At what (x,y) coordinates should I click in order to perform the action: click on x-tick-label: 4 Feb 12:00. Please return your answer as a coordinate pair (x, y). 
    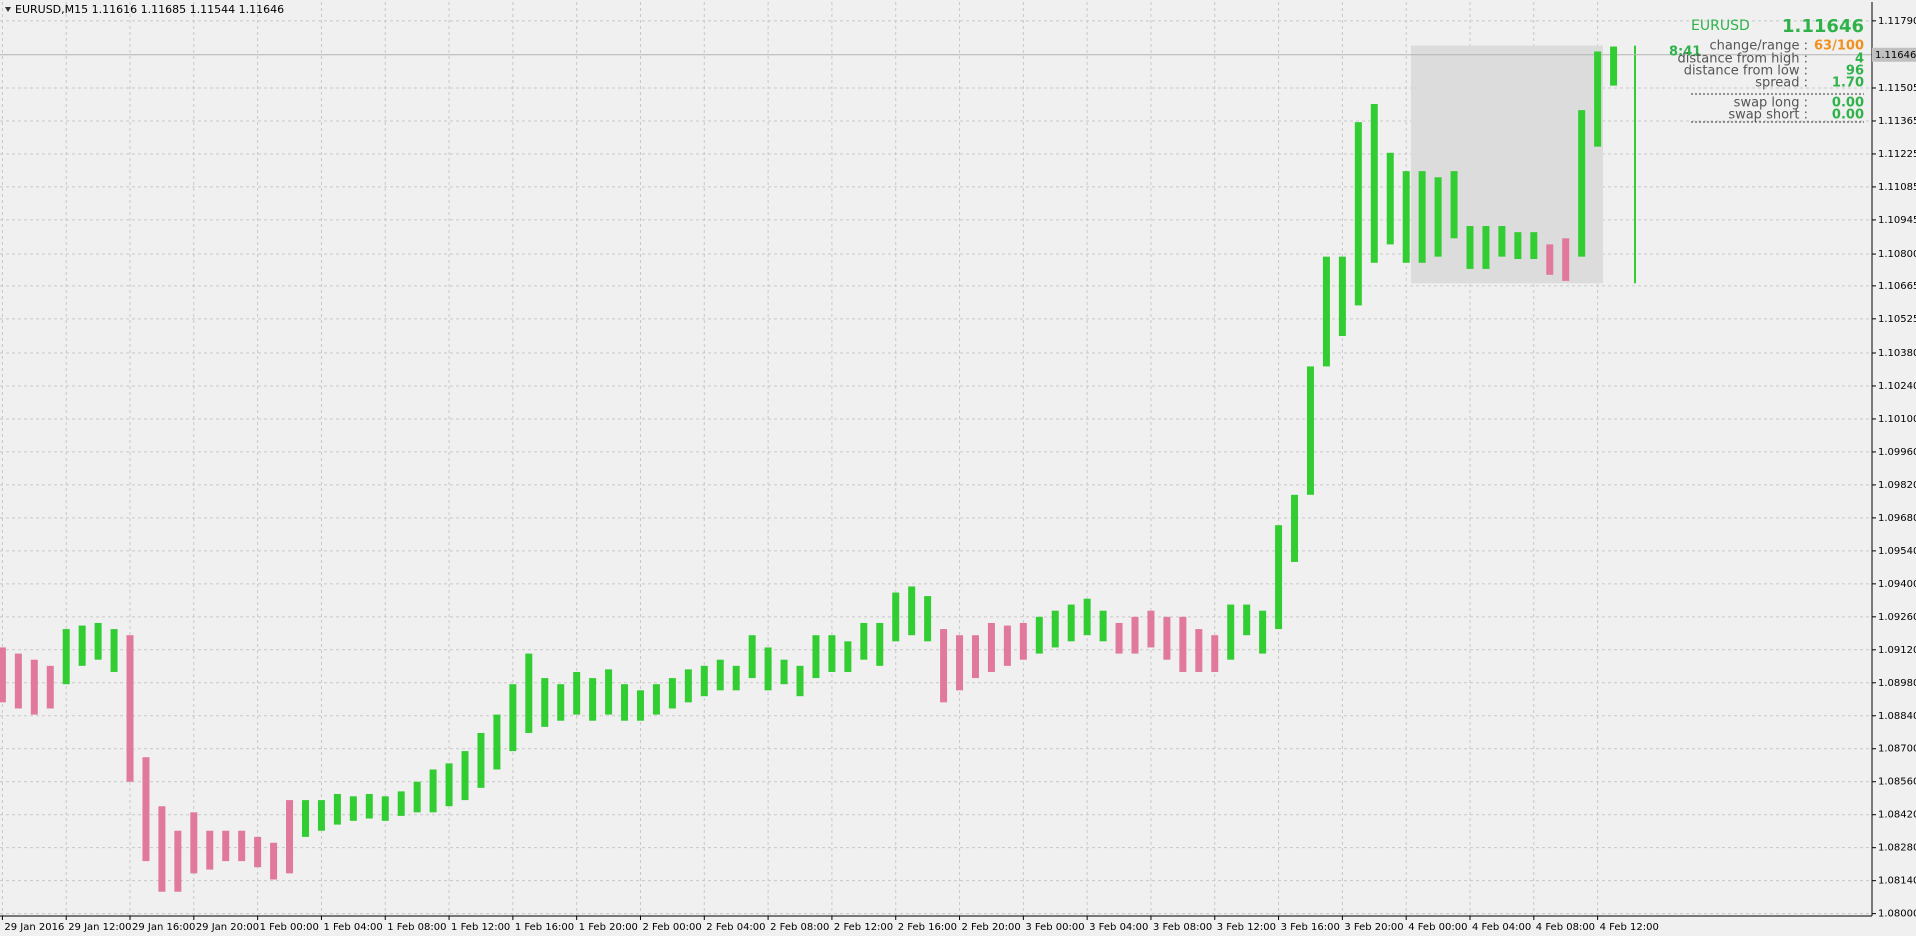
    Looking at the image, I should click on (1629, 927).